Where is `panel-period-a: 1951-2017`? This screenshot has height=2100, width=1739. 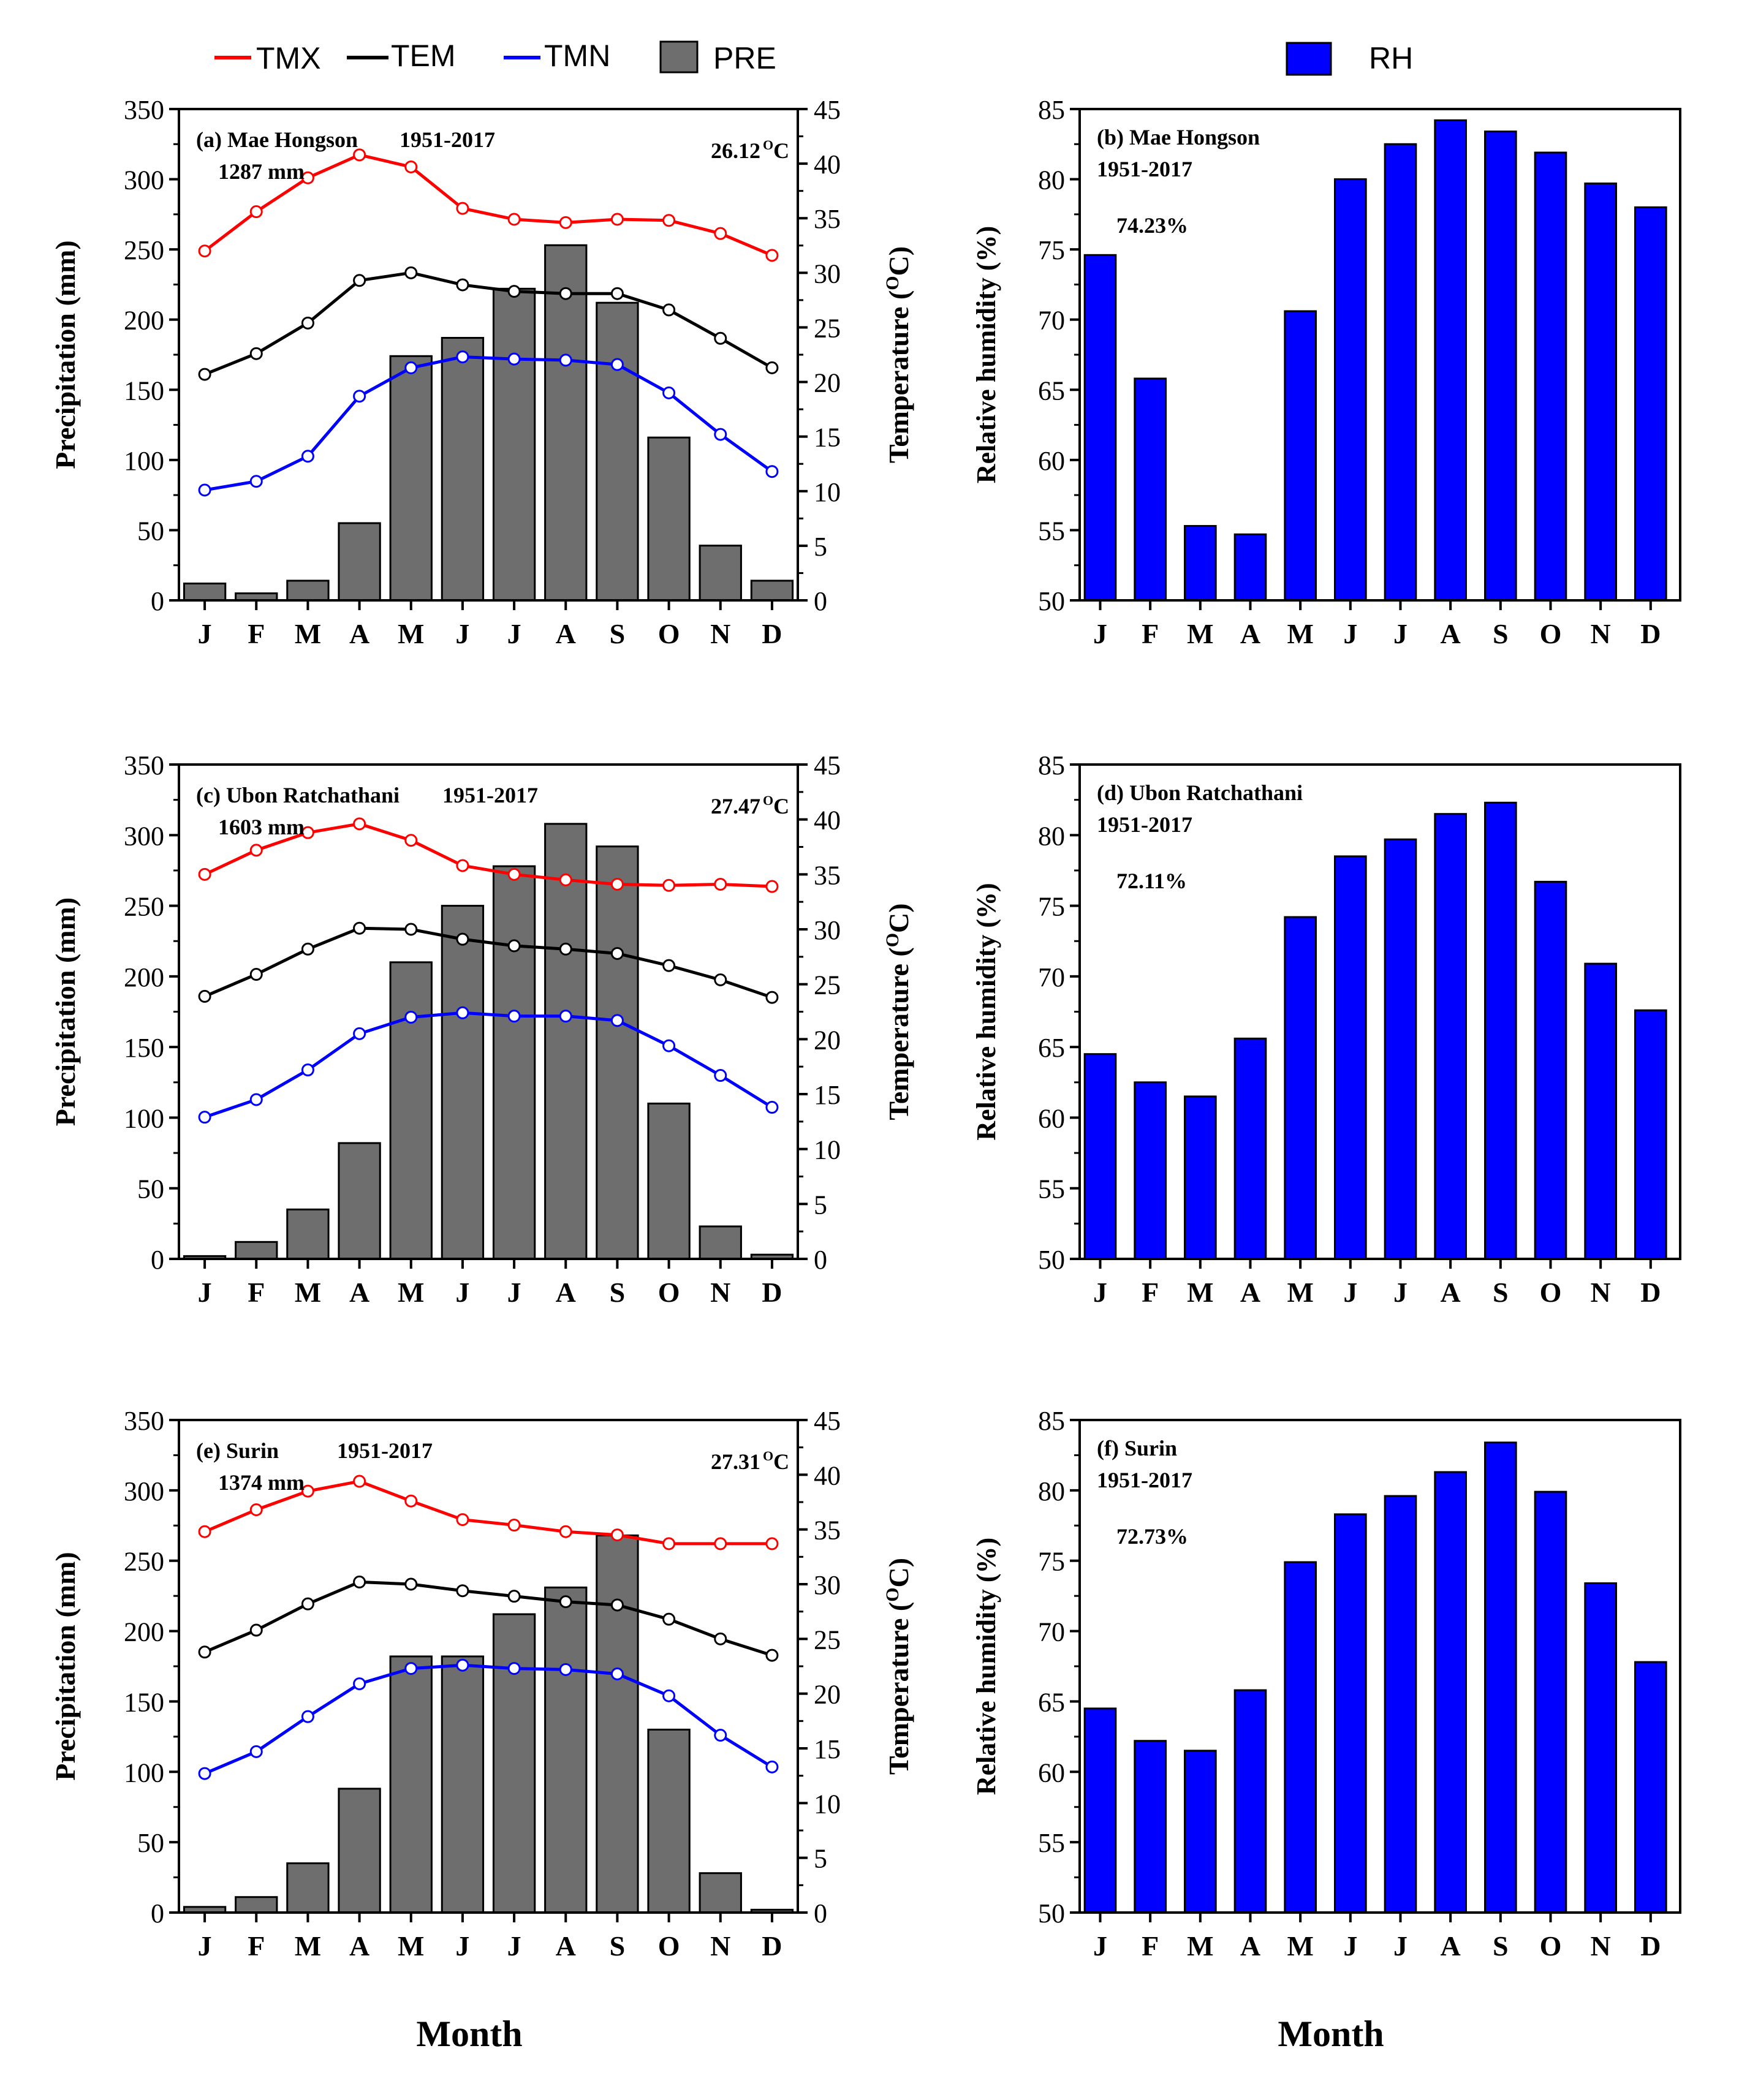
panel-period-a: 1951-2017 is located at coordinates (448, 139).